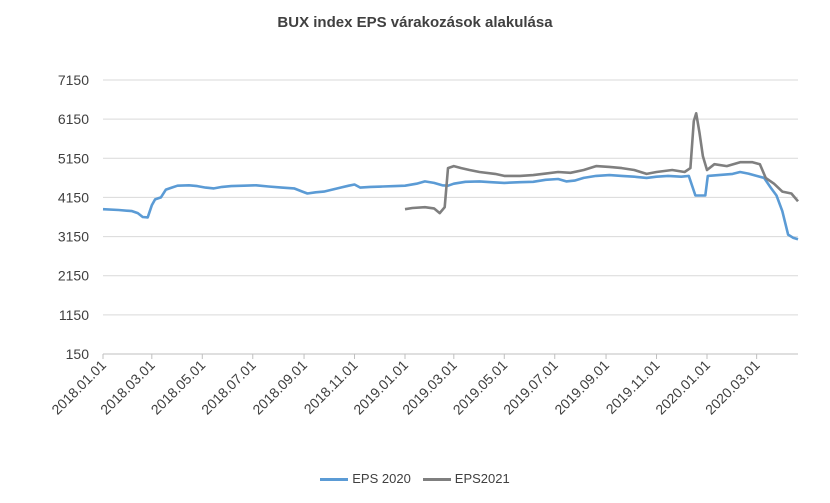 This screenshot has width=830, height=503. I want to click on x-tick-label: 2018.07.01, so click(228, 387).